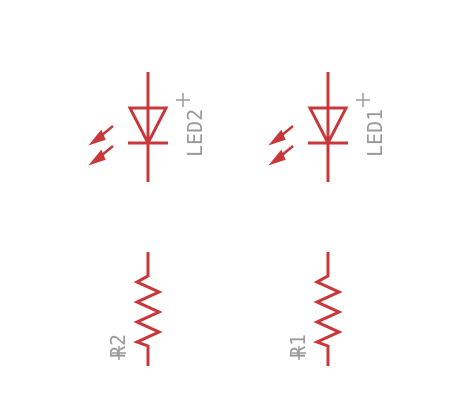  What do you see at coordinates (375, 133) in the screenshot?
I see `led1-designator: LED1` at bounding box center [375, 133].